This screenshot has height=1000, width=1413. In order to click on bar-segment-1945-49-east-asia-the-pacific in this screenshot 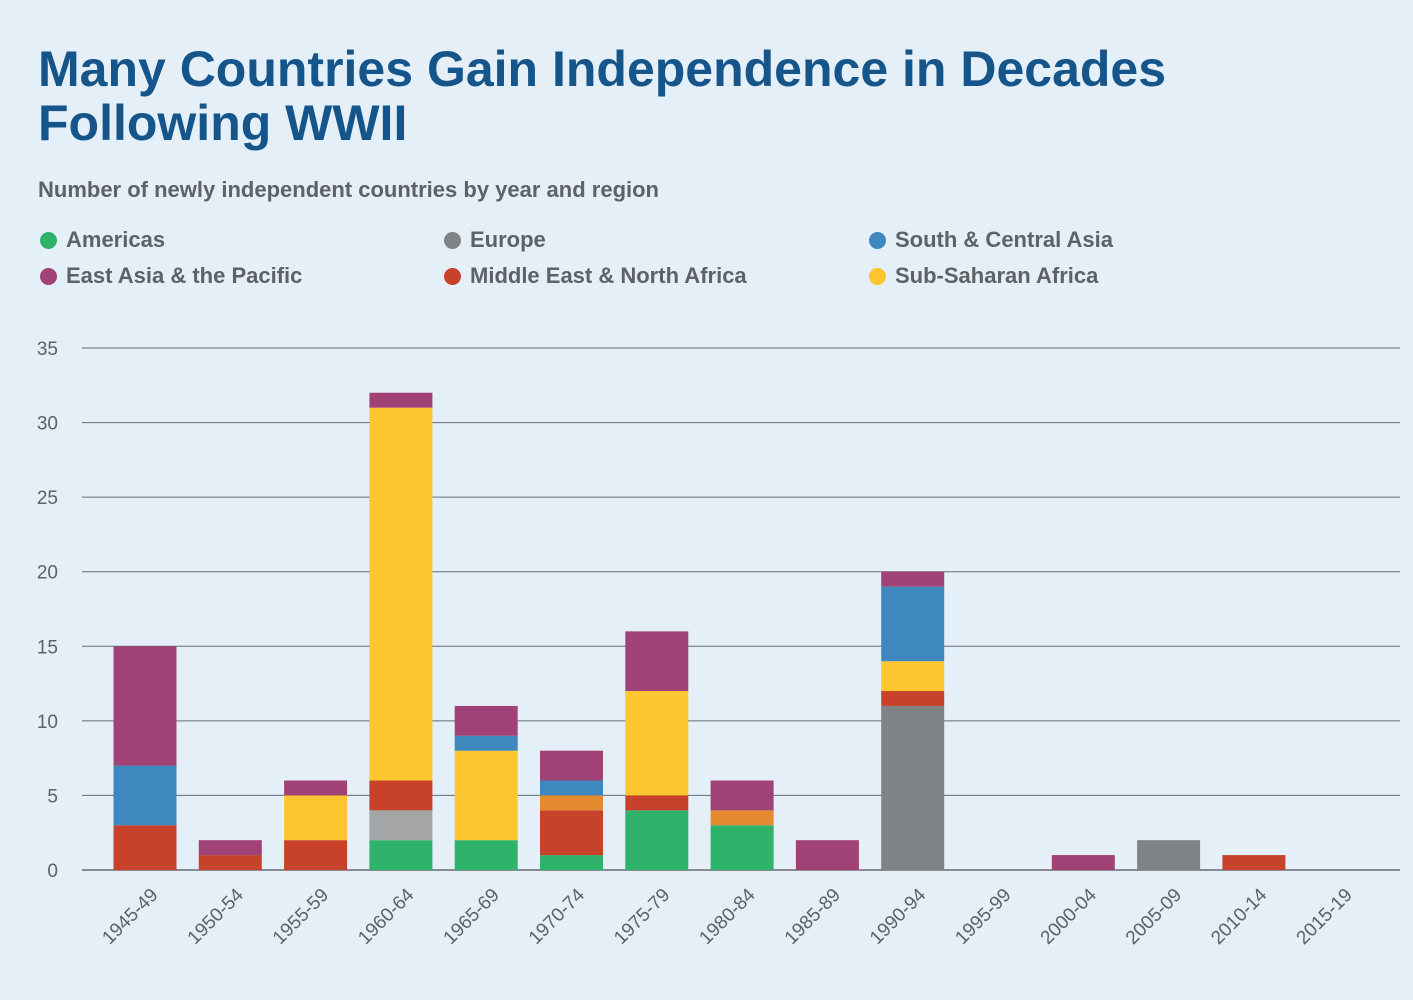, I will do `click(145, 706)`.